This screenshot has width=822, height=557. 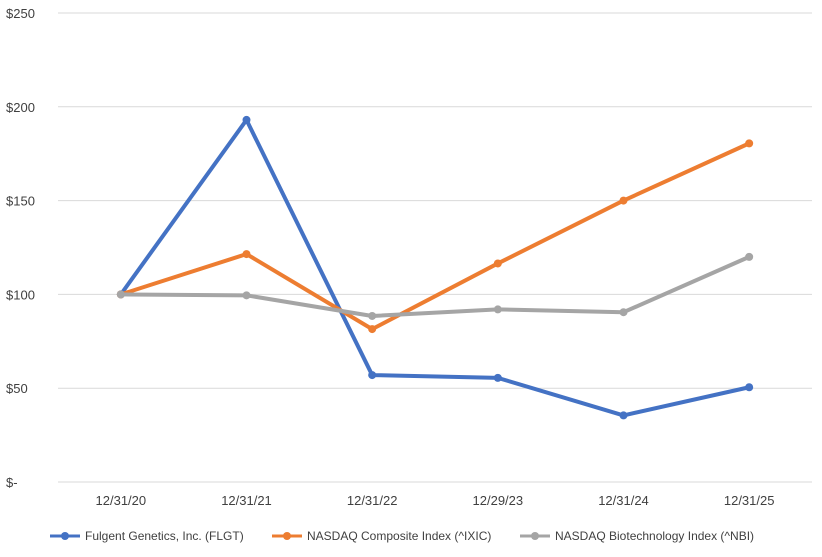 What do you see at coordinates (399, 536) in the screenshot?
I see `legend-label: NASDAQ Composite Index (^IXIC)` at bounding box center [399, 536].